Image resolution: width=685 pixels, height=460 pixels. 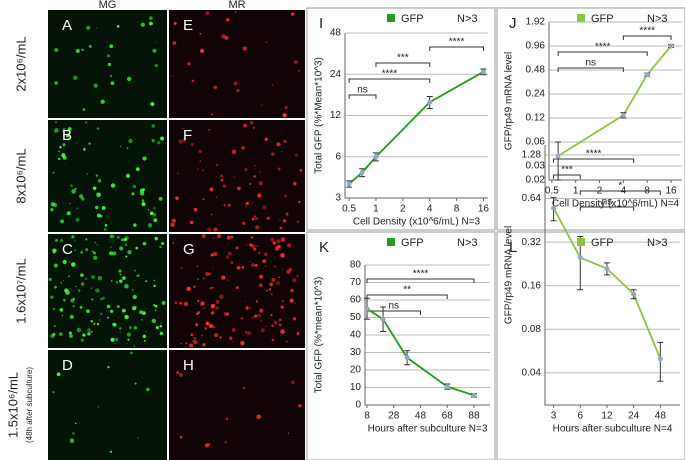 What do you see at coordinates (467, 243) in the screenshot?
I see `legend-note: N>3` at bounding box center [467, 243].